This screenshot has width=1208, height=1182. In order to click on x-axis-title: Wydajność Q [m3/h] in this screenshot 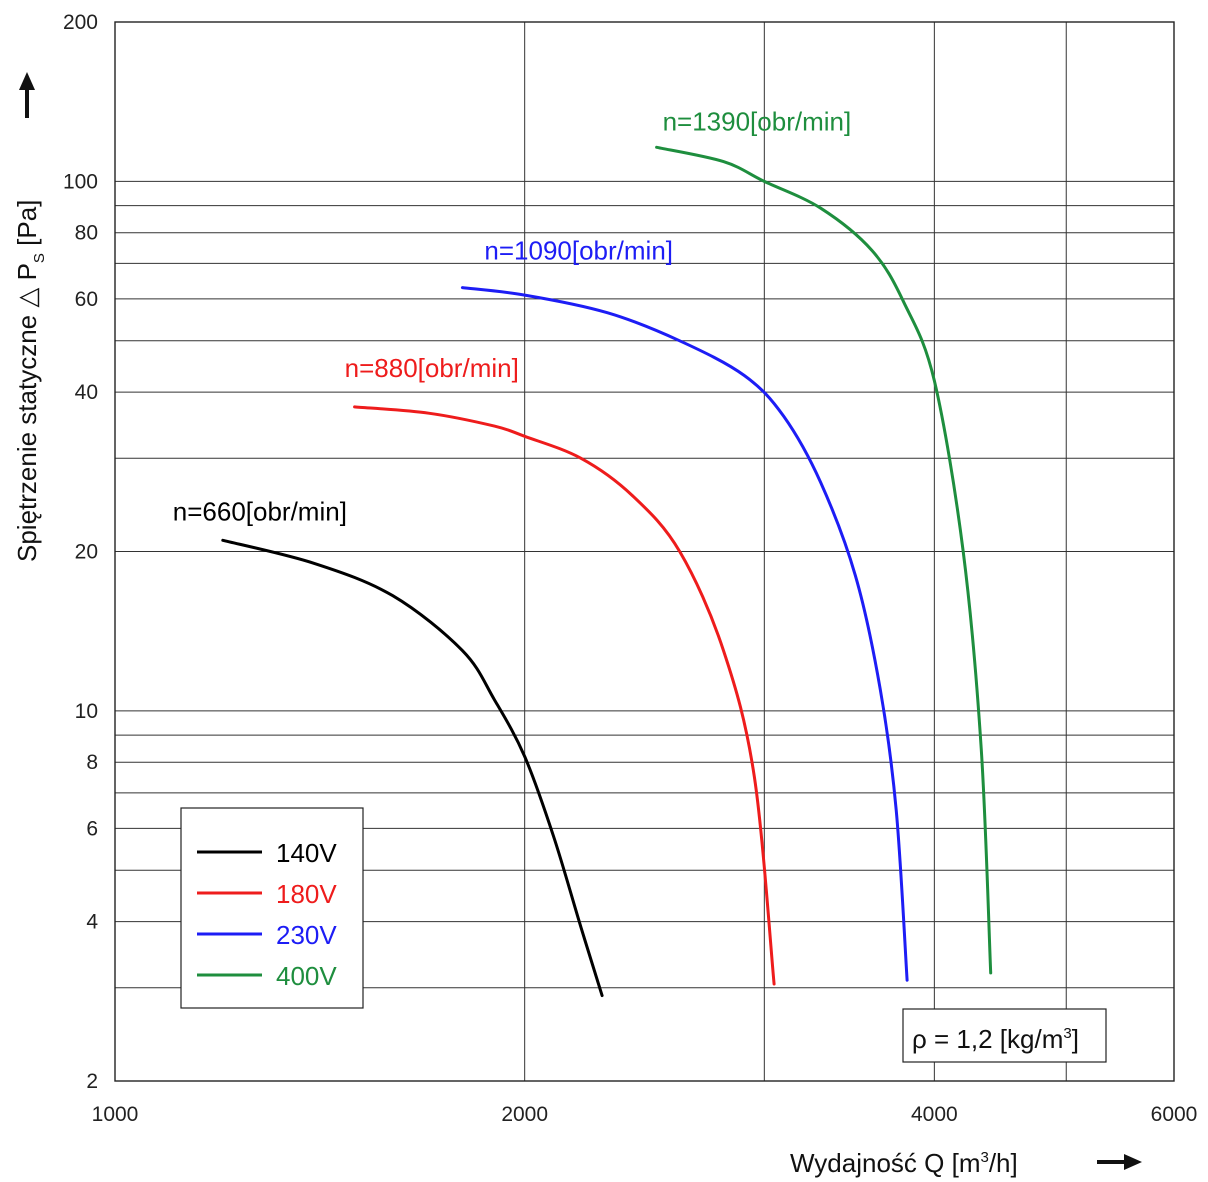, I will do `click(904, 1163)`.